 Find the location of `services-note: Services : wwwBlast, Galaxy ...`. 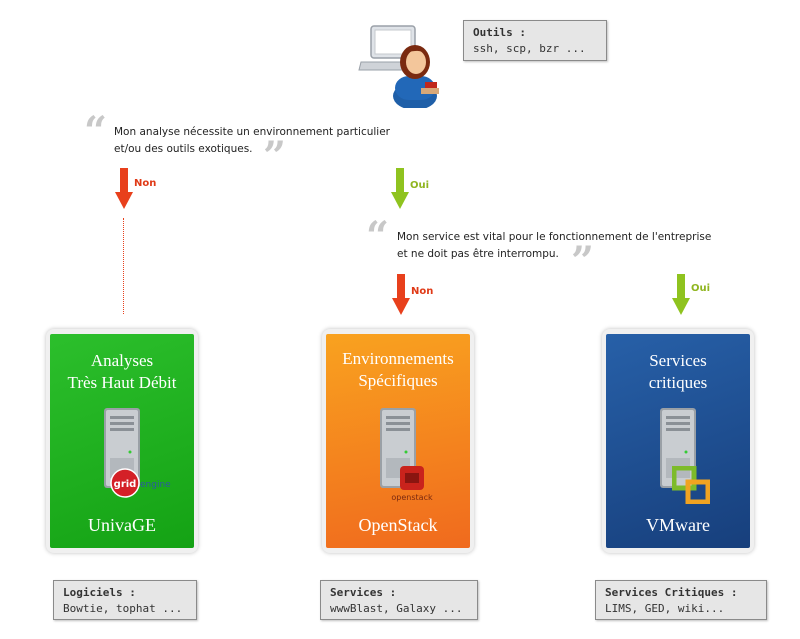

services-note: Services : wwwBlast, Galaxy ... is located at coordinates (399, 600).